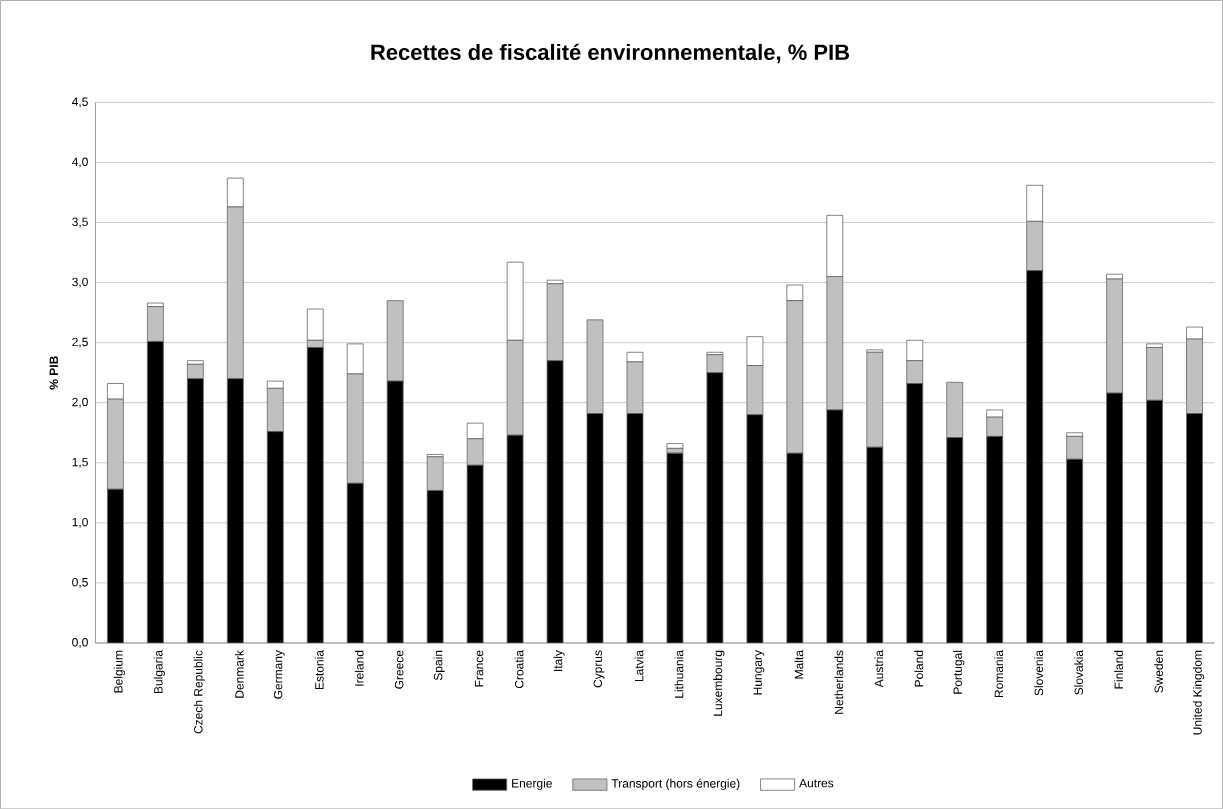  Describe the element at coordinates (532, 784) in the screenshot. I see `legend-label: Energie` at that location.